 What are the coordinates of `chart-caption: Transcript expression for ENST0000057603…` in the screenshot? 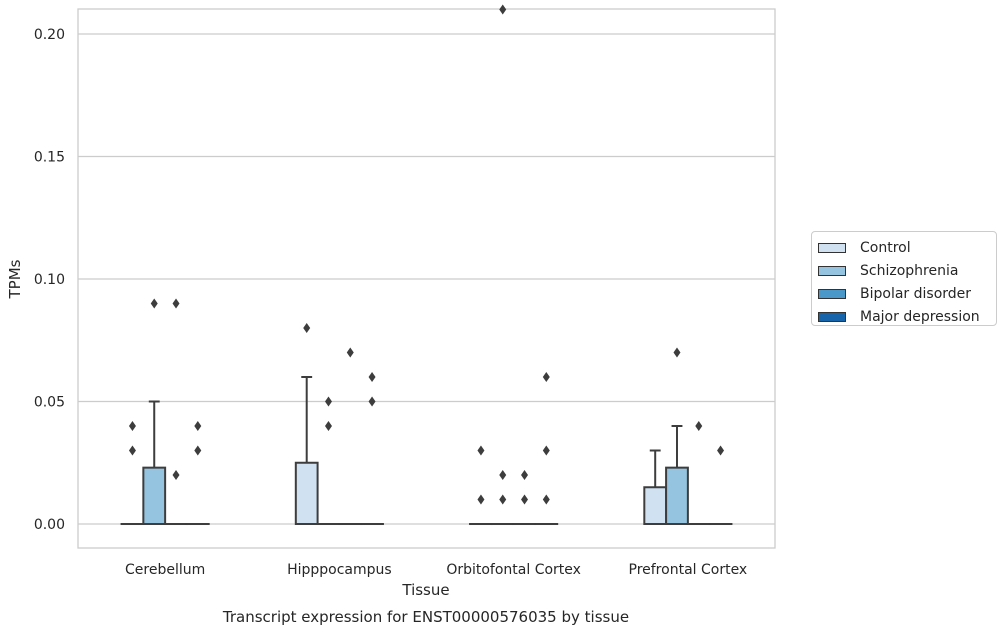 It's located at (425, 617).